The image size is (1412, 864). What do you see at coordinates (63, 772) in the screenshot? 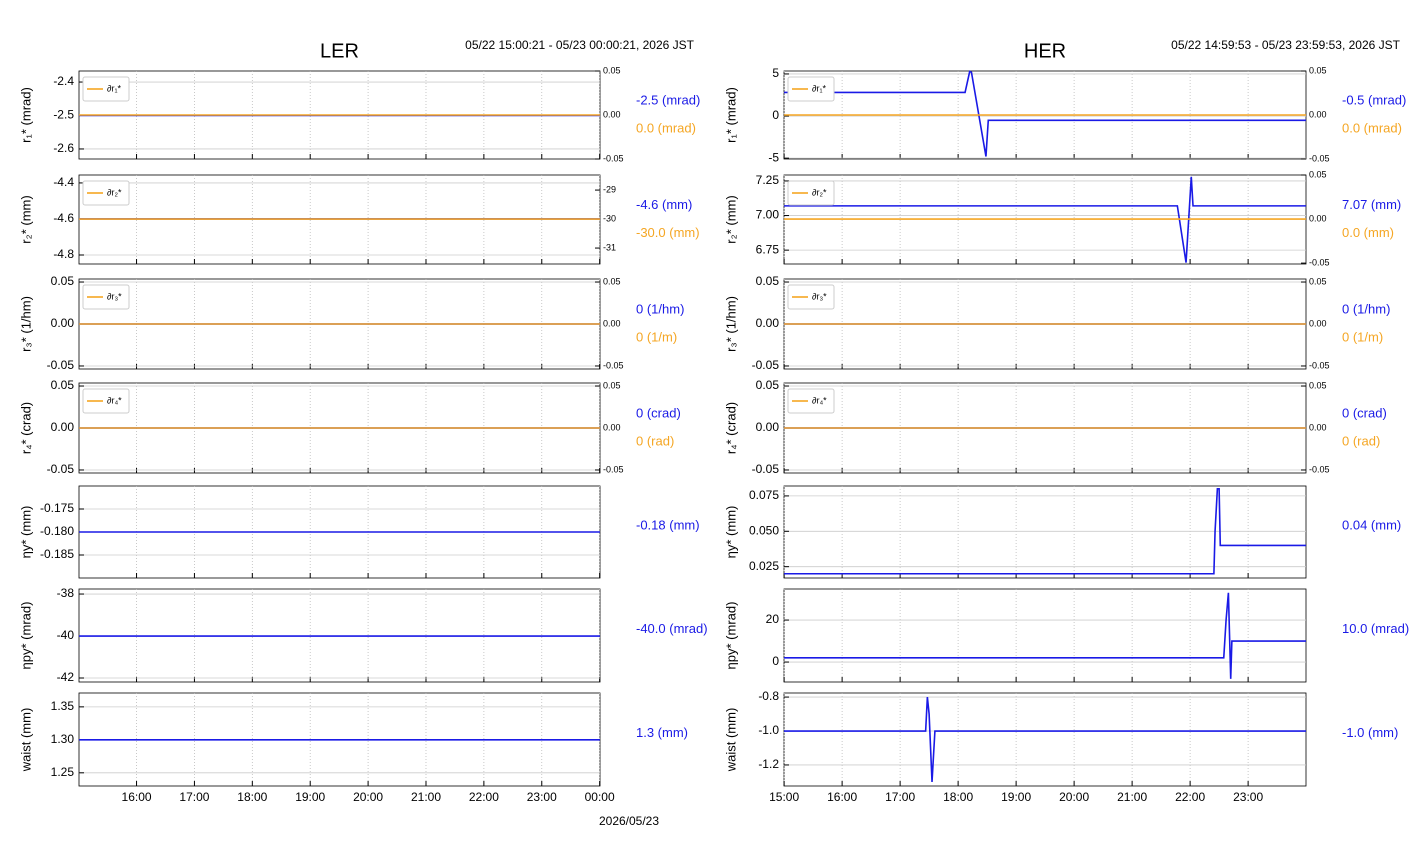
I see `y-tick-label: 1.25` at bounding box center [63, 772].